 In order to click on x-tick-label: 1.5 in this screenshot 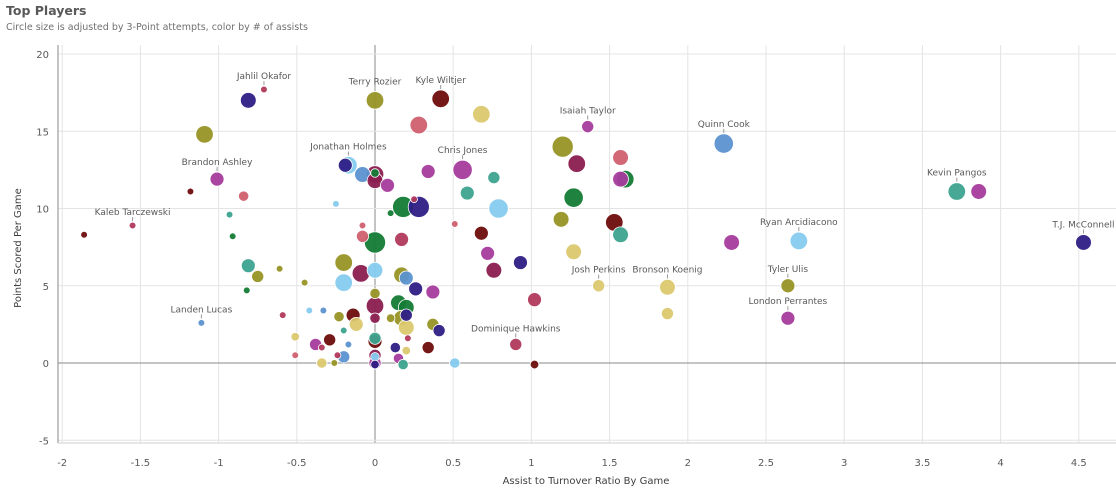, I will do `click(610, 463)`.